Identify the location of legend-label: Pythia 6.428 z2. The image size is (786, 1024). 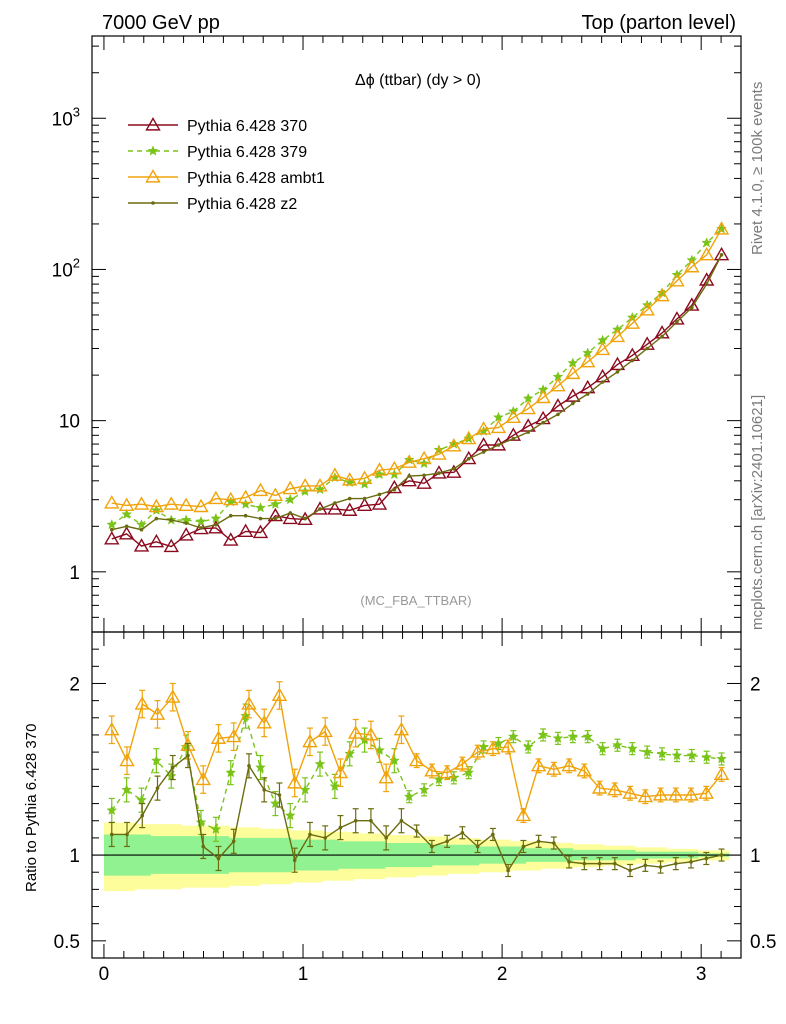
(242, 204).